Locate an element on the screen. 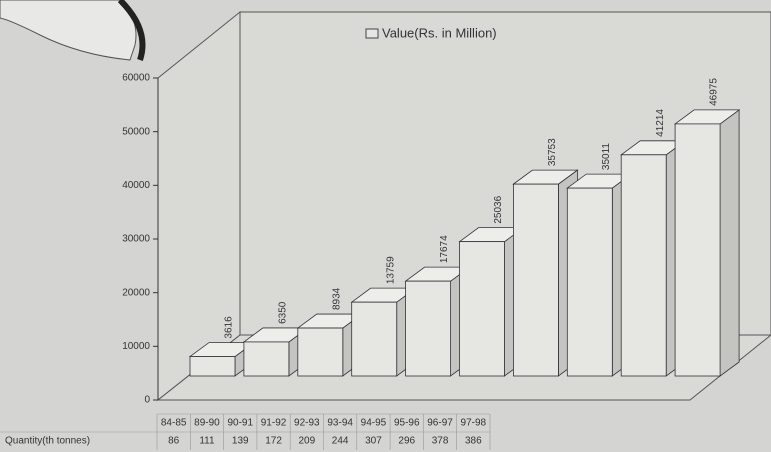 Image resolution: width=771 pixels, height=452 pixels. x-tick-label: 94-95 is located at coordinates (374, 423).